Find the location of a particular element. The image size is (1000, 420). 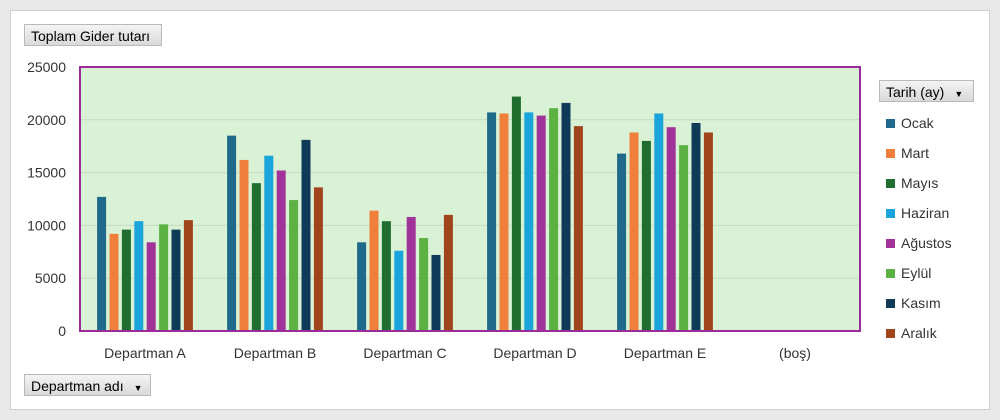

category-label: Departman B is located at coordinates (275, 353).